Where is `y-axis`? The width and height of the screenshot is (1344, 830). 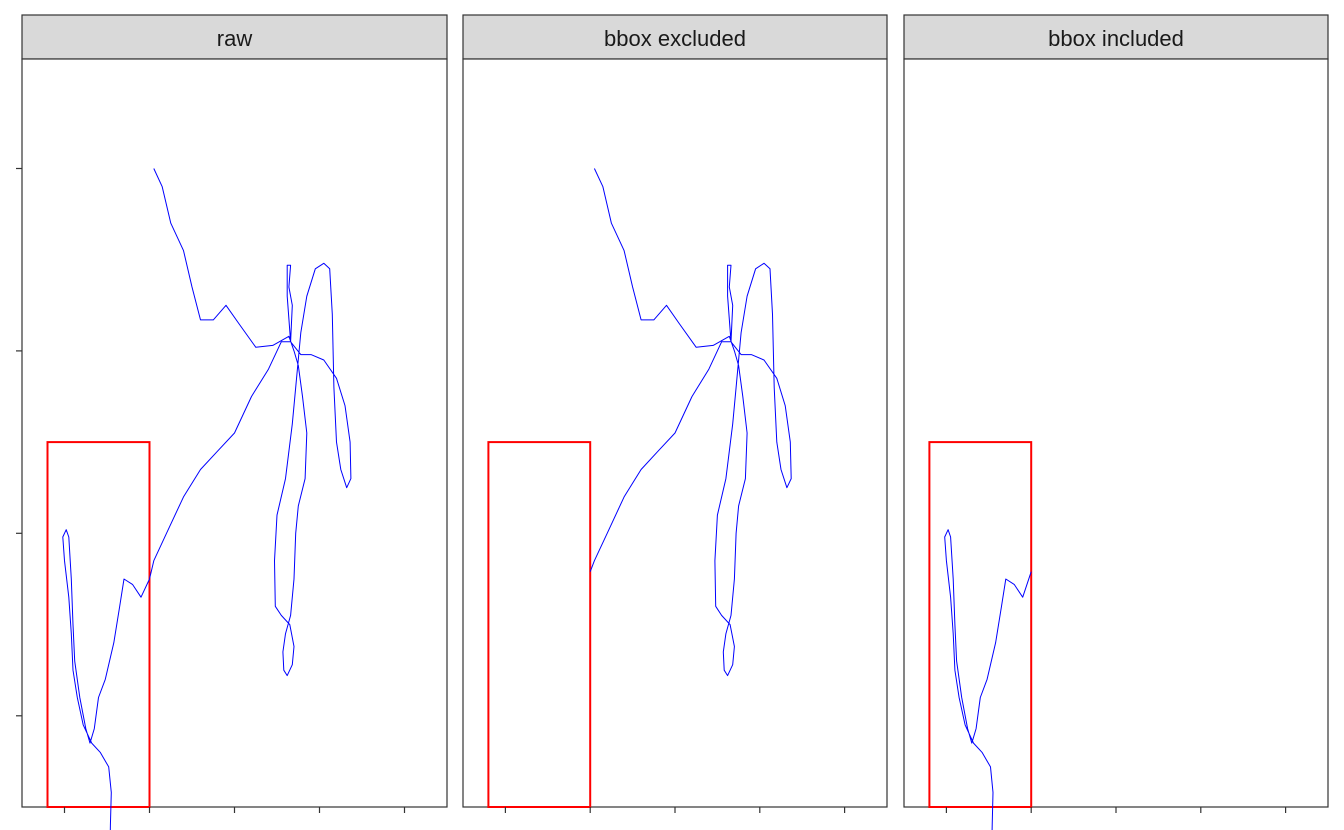 y-axis is located at coordinates (19, 442).